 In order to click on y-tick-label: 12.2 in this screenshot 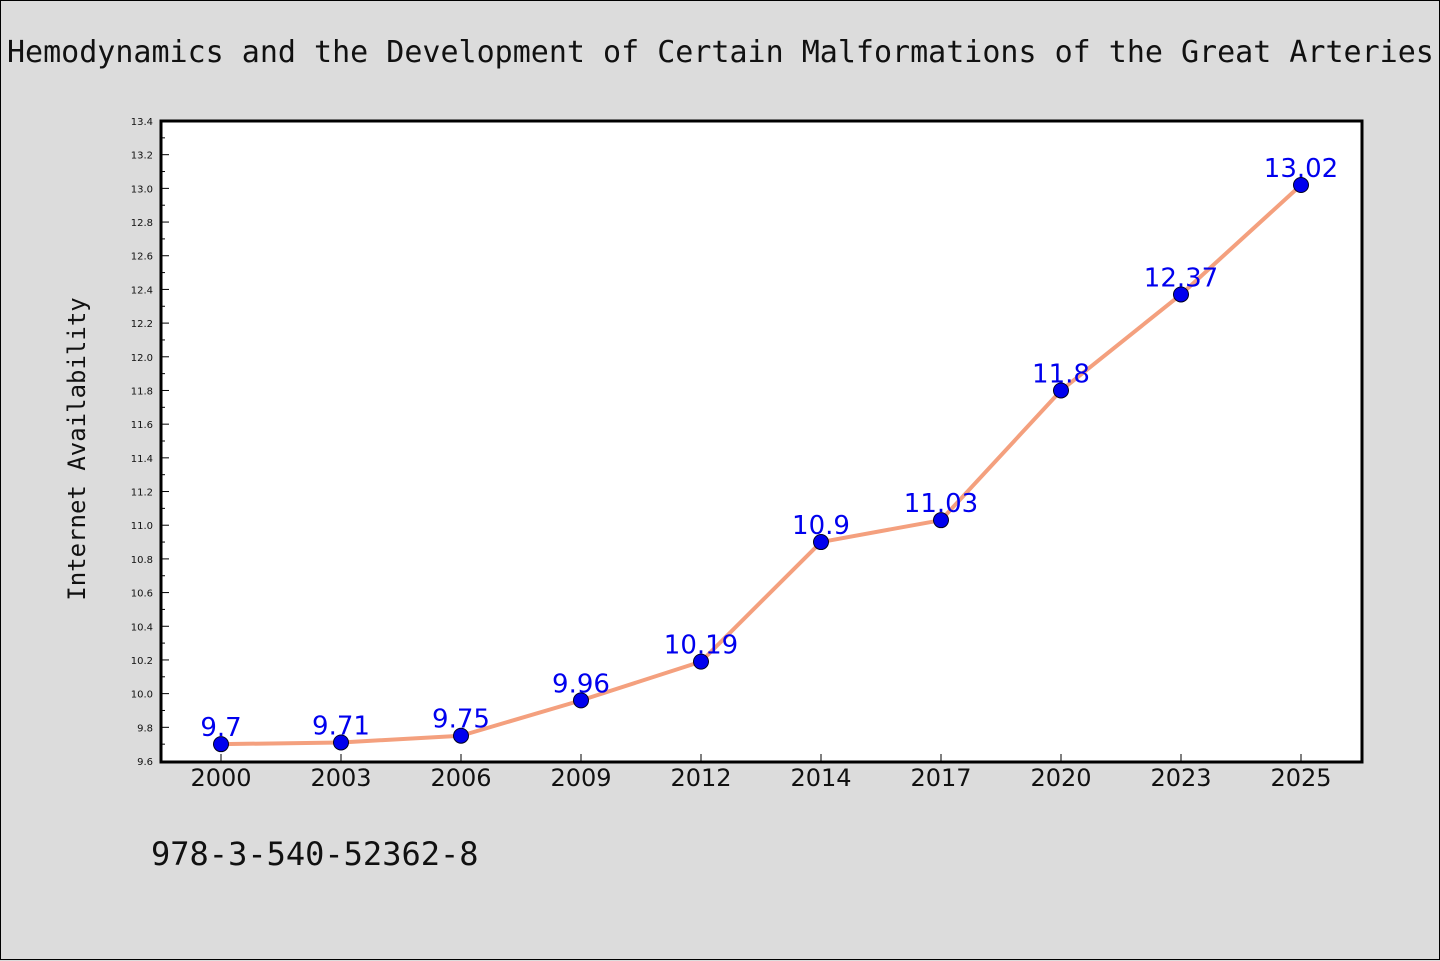, I will do `click(142, 324)`.